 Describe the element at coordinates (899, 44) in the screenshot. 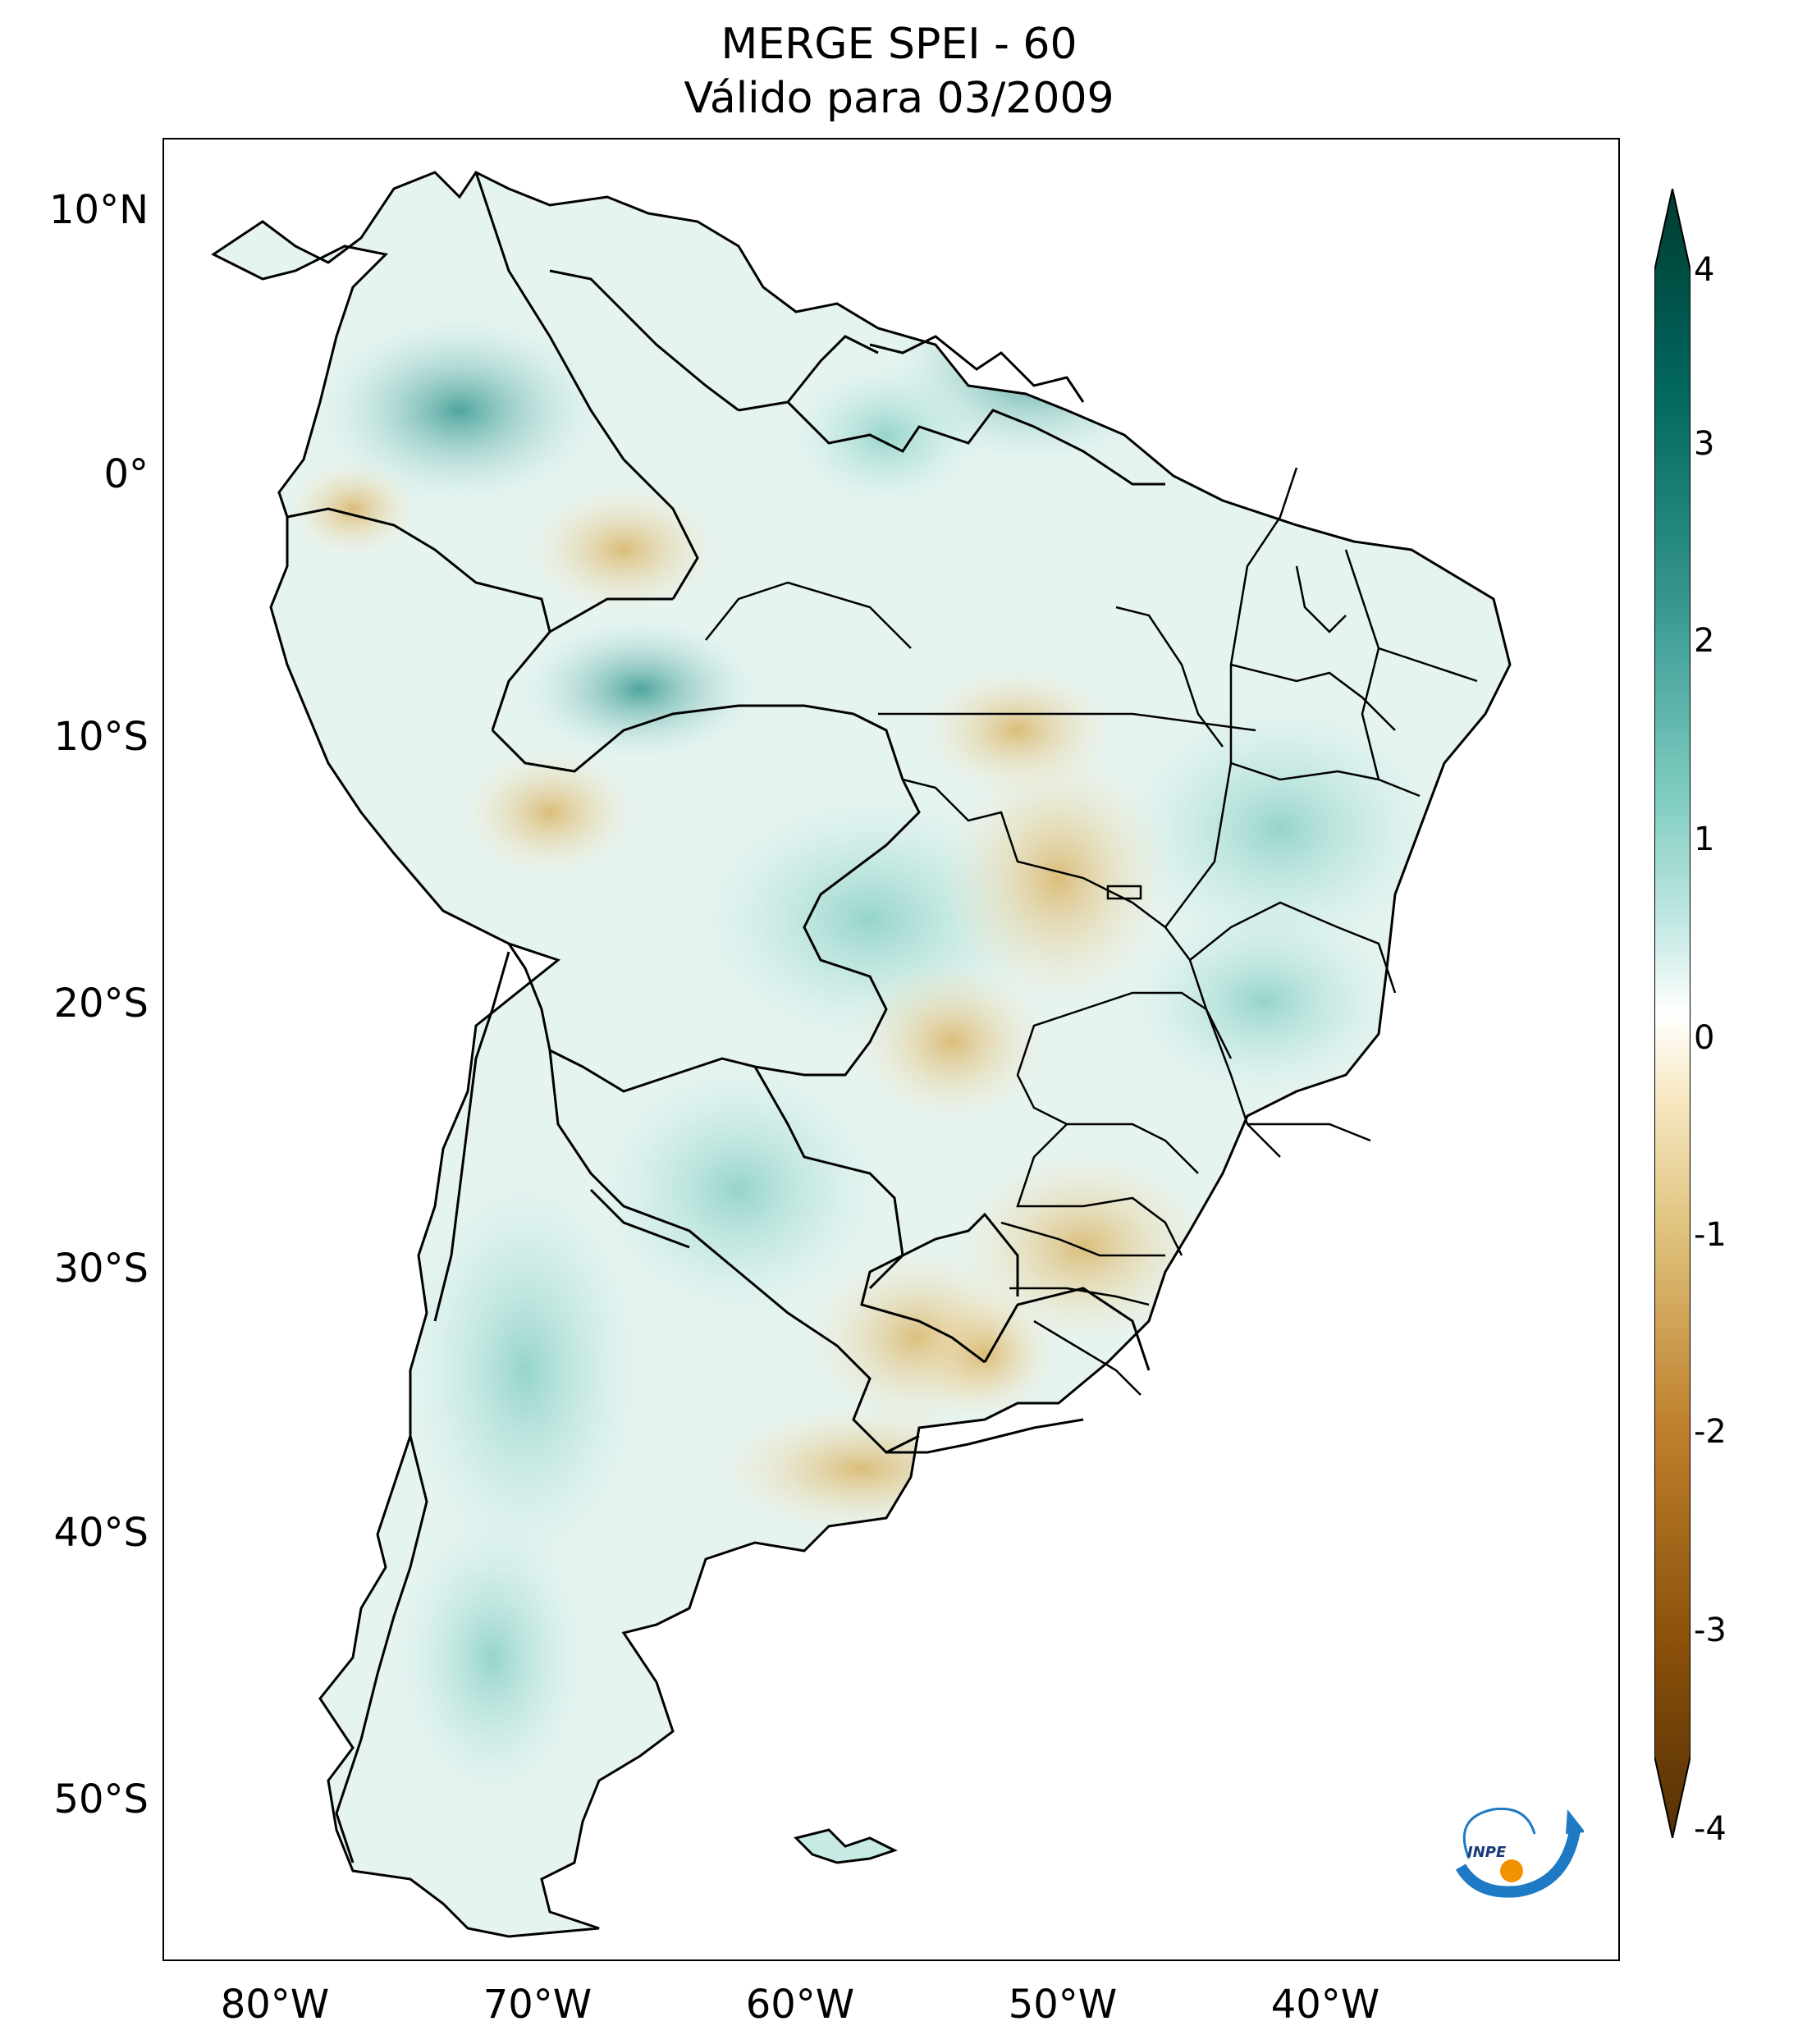

I see `map-title: MERGE SPEI - 60` at that location.